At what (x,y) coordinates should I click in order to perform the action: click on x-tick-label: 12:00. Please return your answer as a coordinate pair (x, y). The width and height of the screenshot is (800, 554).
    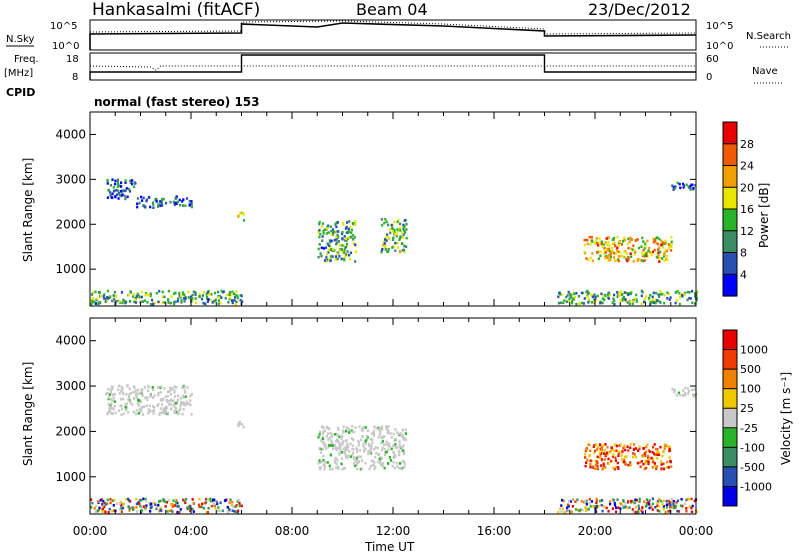
    Looking at the image, I should click on (393, 531).